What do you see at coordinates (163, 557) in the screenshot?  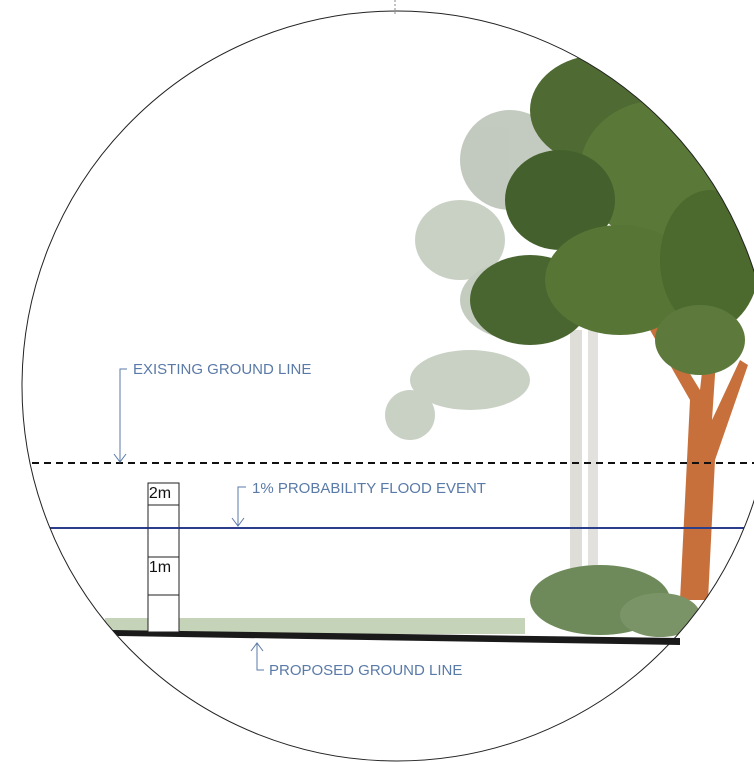 I see `depth-post: 2m 1m` at bounding box center [163, 557].